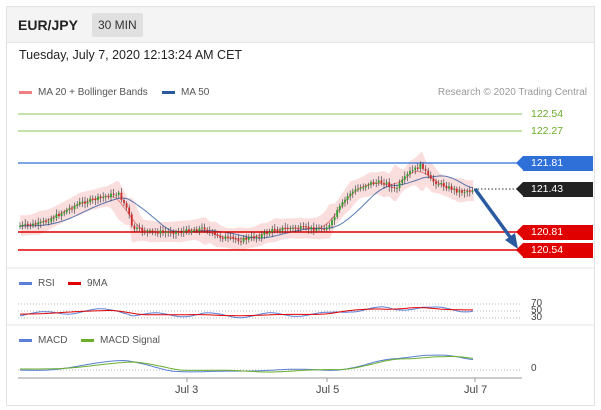 This screenshot has width=601, height=410. Describe the element at coordinates (547, 250) in the screenshot. I see `level-tag-text: 120.54` at that location.